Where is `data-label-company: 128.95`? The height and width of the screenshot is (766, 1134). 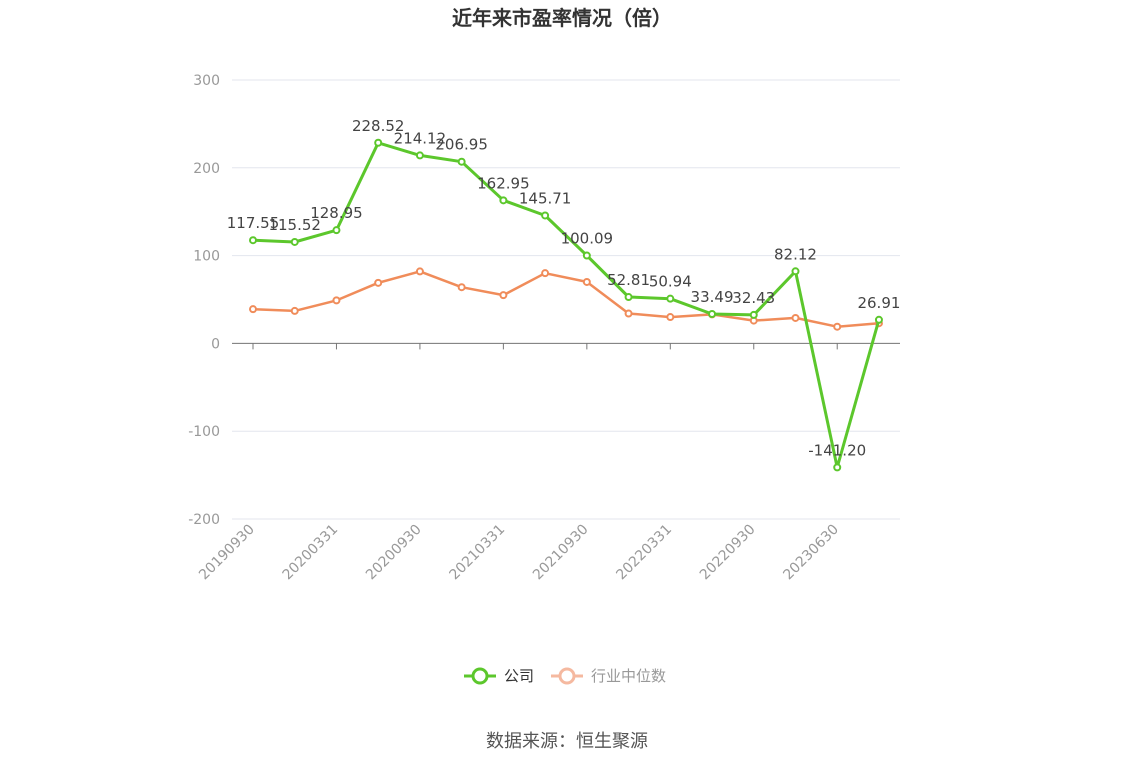 data-label-company: 128.95 is located at coordinates (336, 213).